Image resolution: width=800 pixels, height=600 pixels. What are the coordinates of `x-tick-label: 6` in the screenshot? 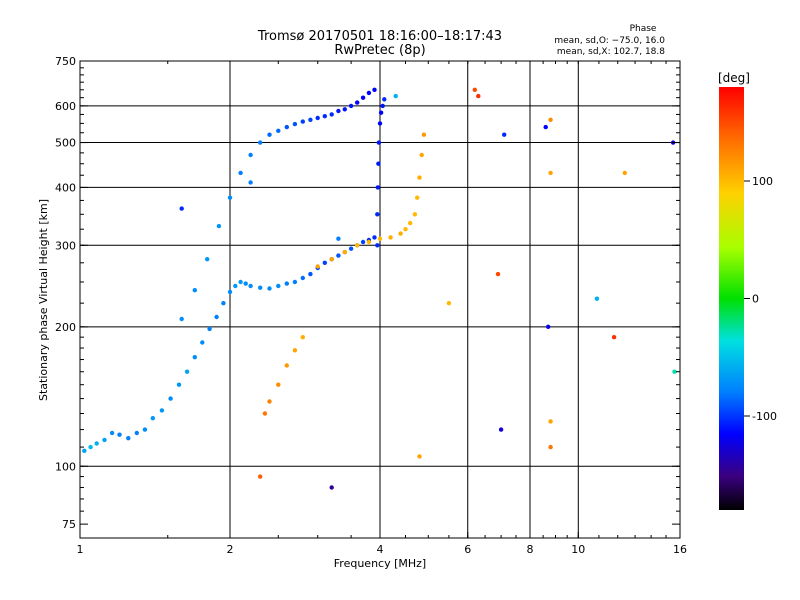 It's located at (467, 549).